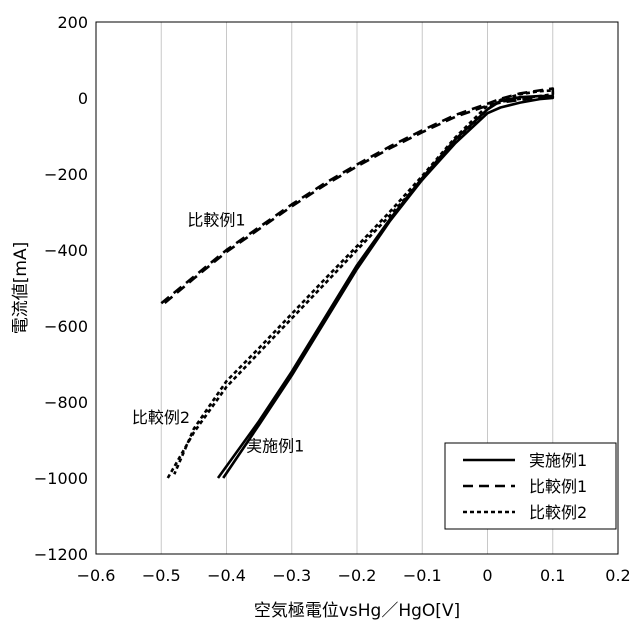 Image resolution: width=640 pixels, height=640 pixels. I want to click on annotation-label: 比較例1, so click(216, 220).